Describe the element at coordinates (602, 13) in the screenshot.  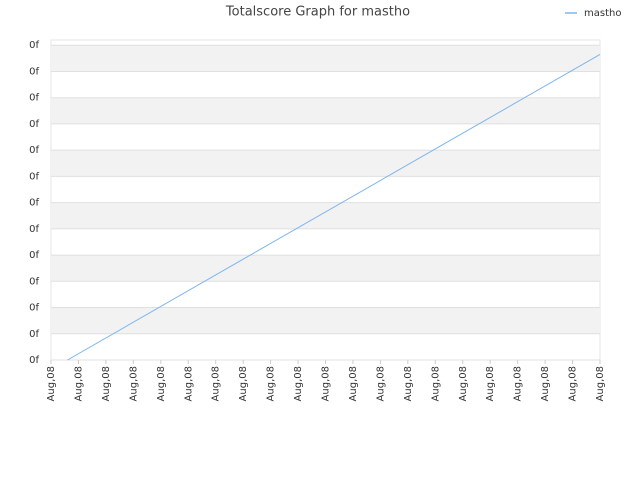
I see `legend-label: mastho` at that location.